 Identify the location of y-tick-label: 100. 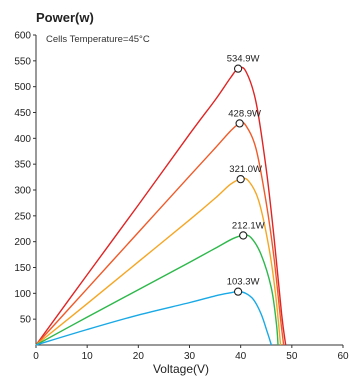
(22, 294).